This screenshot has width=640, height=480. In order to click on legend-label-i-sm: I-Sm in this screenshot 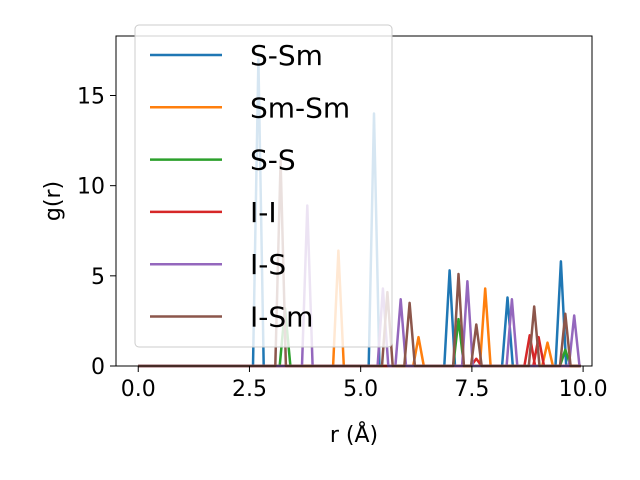, I will do `click(281, 317)`.